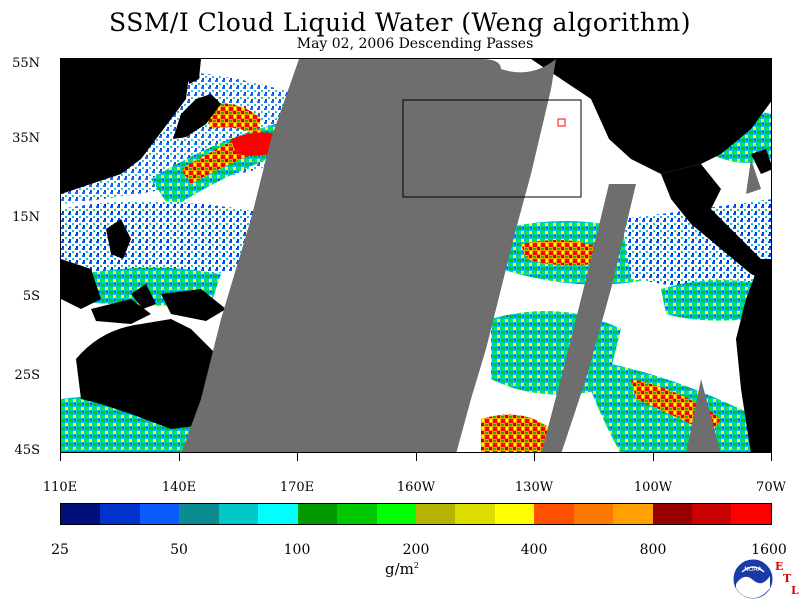 This screenshot has height=600, width=800. Describe the element at coordinates (60, 550) in the screenshot. I see `colorbar-label: 25` at that location.